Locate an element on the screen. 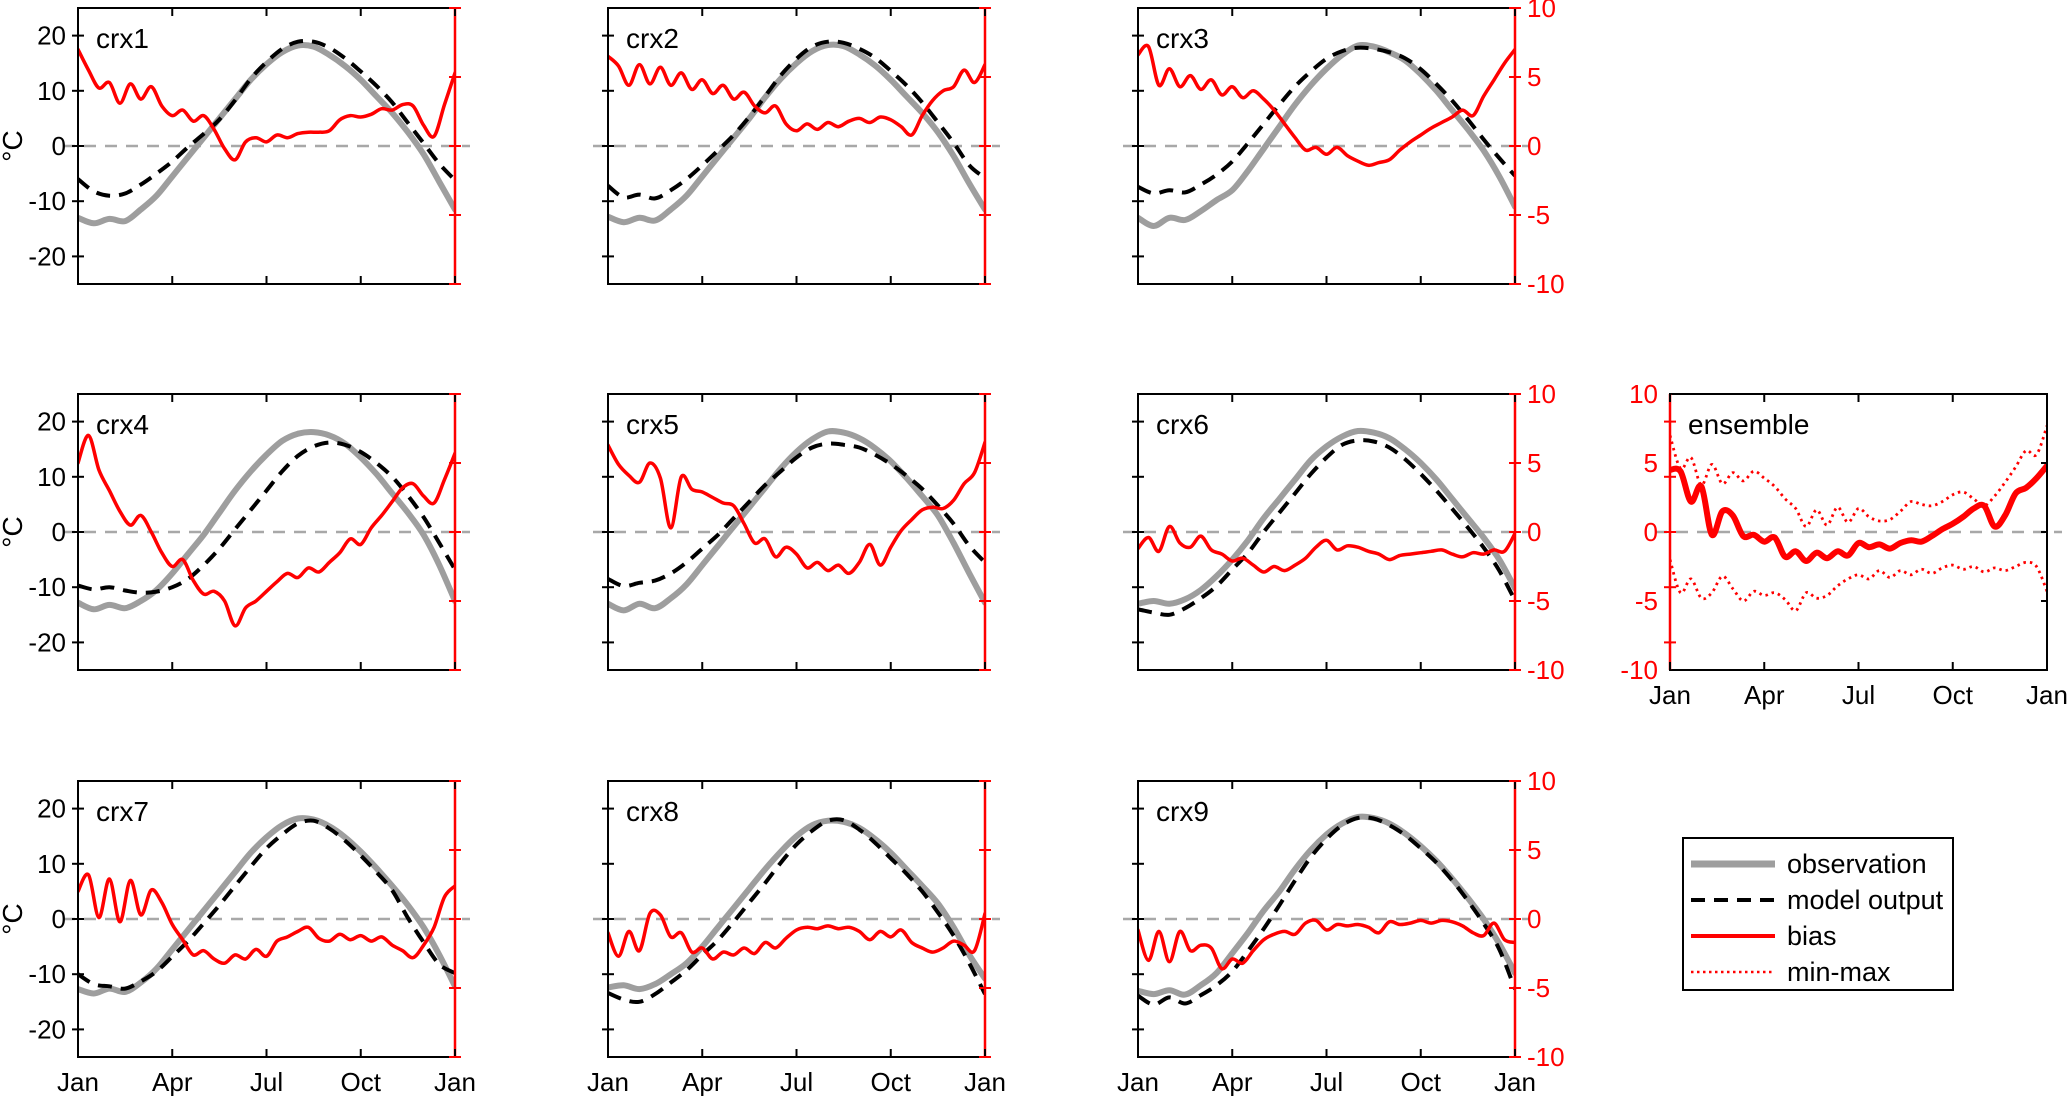  legend: observation model output bias min-max is located at coordinates (1818, 914).